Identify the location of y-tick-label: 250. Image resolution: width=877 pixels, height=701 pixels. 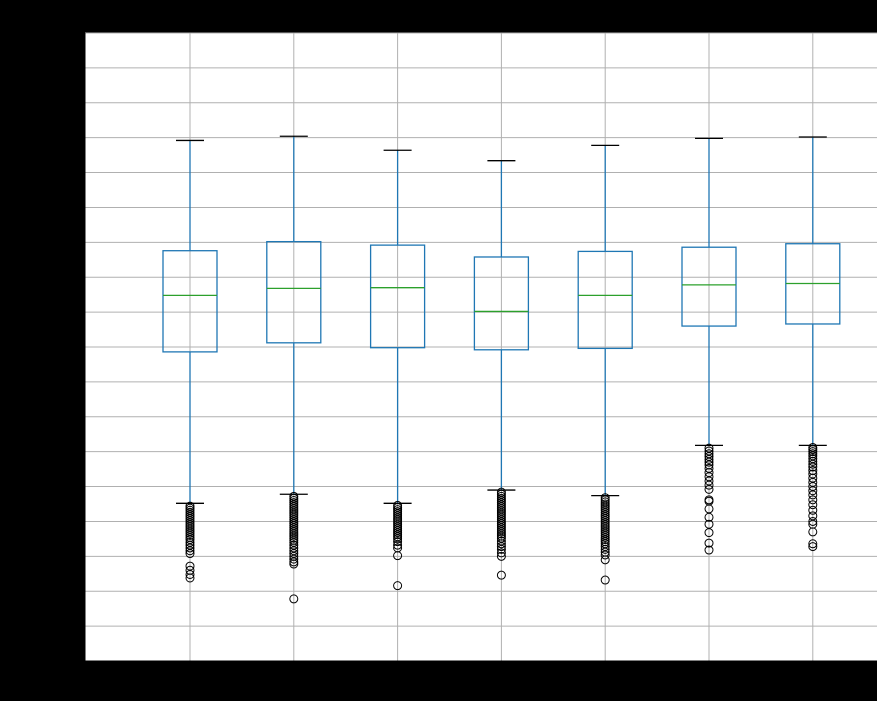
(60, 591).